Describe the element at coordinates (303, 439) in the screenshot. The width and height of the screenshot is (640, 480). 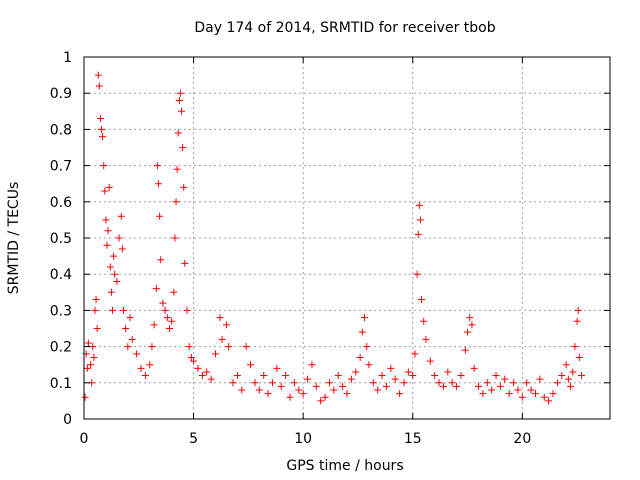
I see `x-tick-label: 10` at that location.